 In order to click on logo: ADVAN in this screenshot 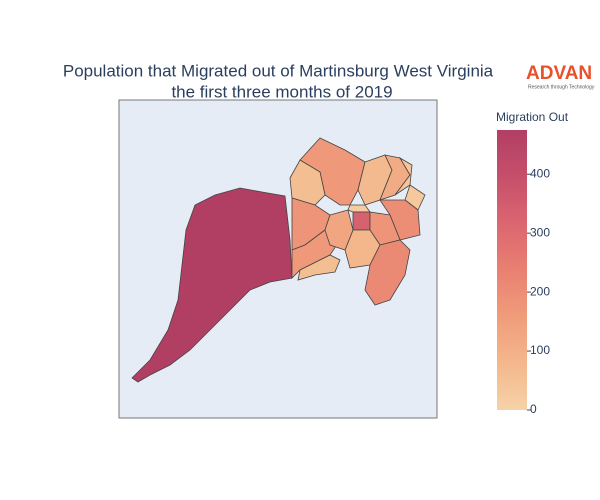, I will do `click(559, 73)`.